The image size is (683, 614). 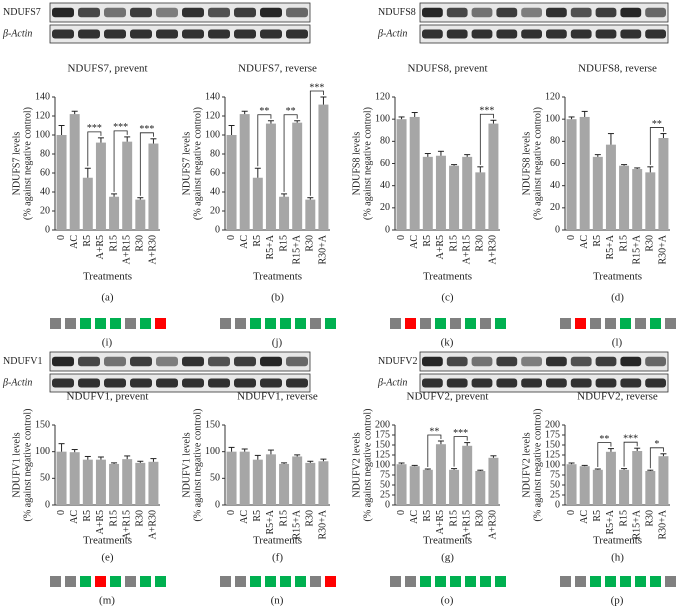 I want to click on y-tick-label: 175, so click(x=382, y=434).